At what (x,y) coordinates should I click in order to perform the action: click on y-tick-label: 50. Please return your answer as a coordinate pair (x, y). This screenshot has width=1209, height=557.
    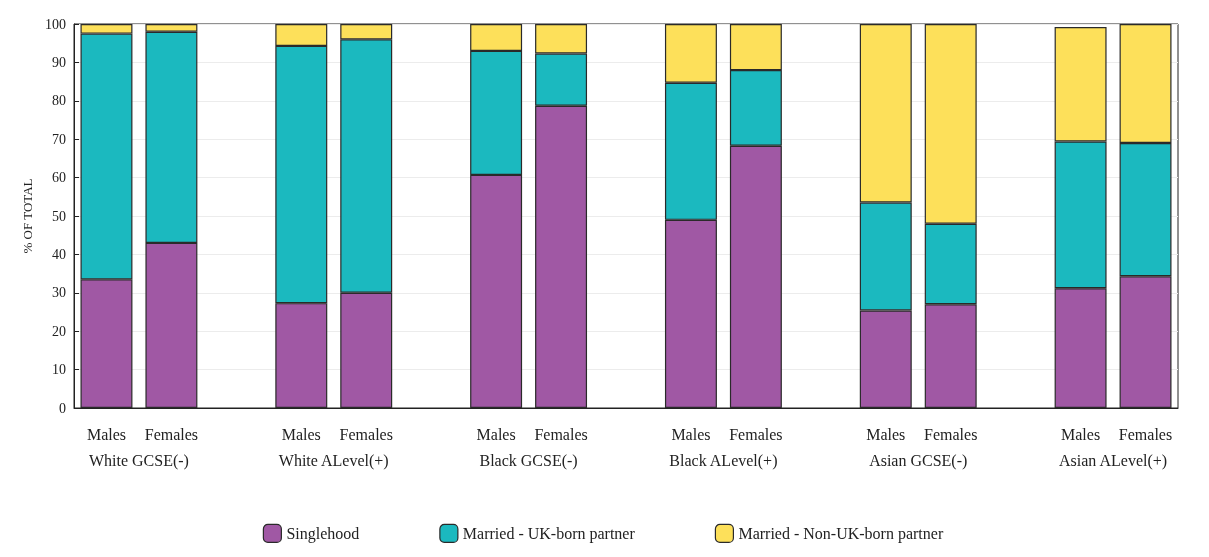
    Looking at the image, I should click on (59, 216).